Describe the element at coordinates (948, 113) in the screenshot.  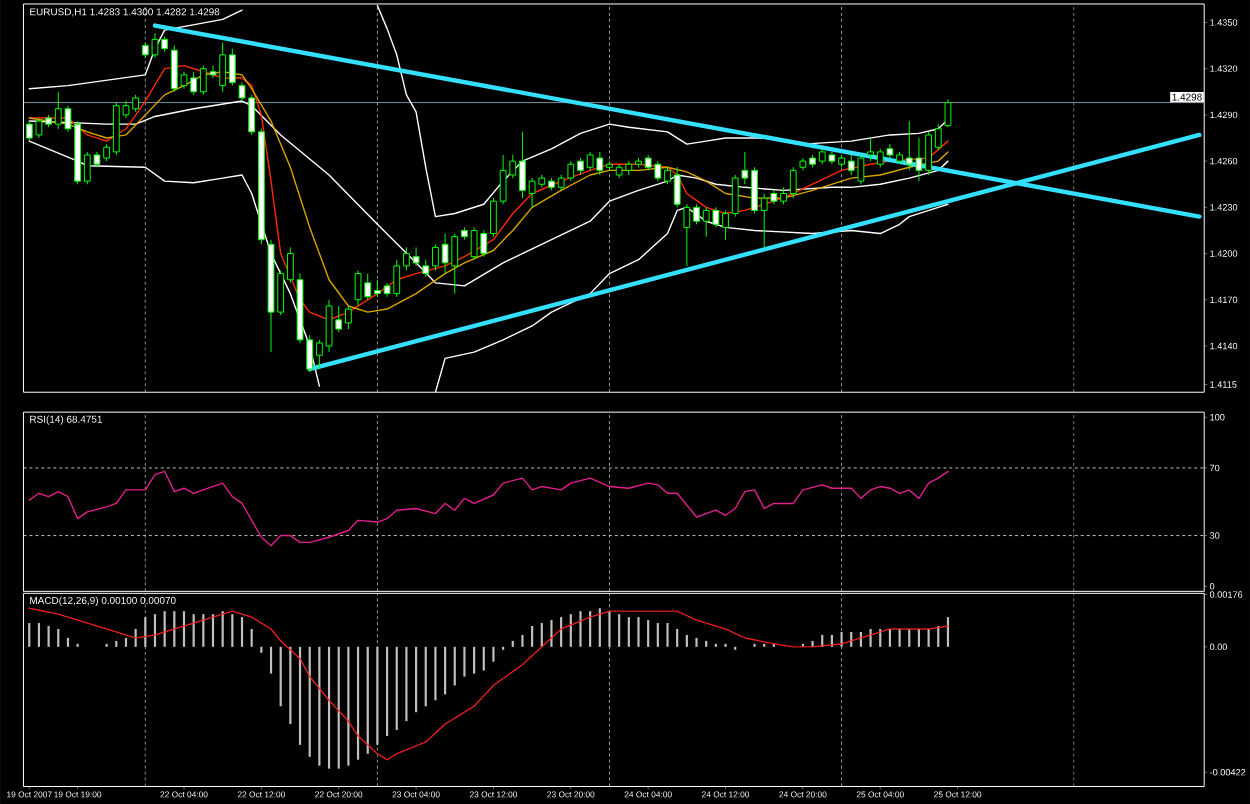
I see `candlestick` at that location.